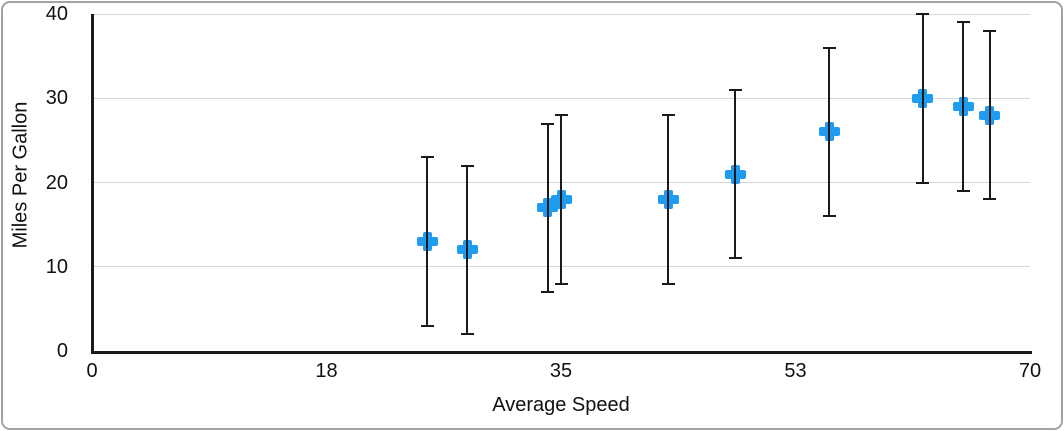 This screenshot has width=1064, height=431. What do you see at coordinates (1030, 371) in the screenshot?
I see `x-tick-label-70: 70` at bounding box center [1030, 371].